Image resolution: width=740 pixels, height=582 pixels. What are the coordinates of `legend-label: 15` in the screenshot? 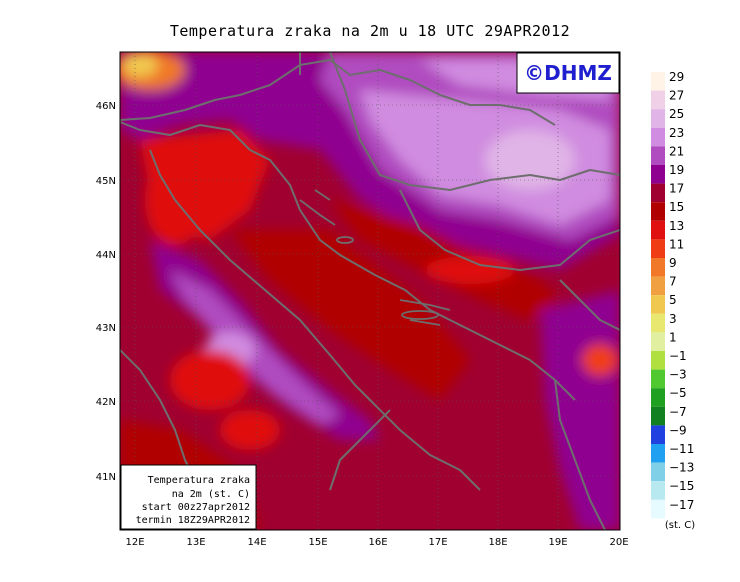 It's located at (676, 207).